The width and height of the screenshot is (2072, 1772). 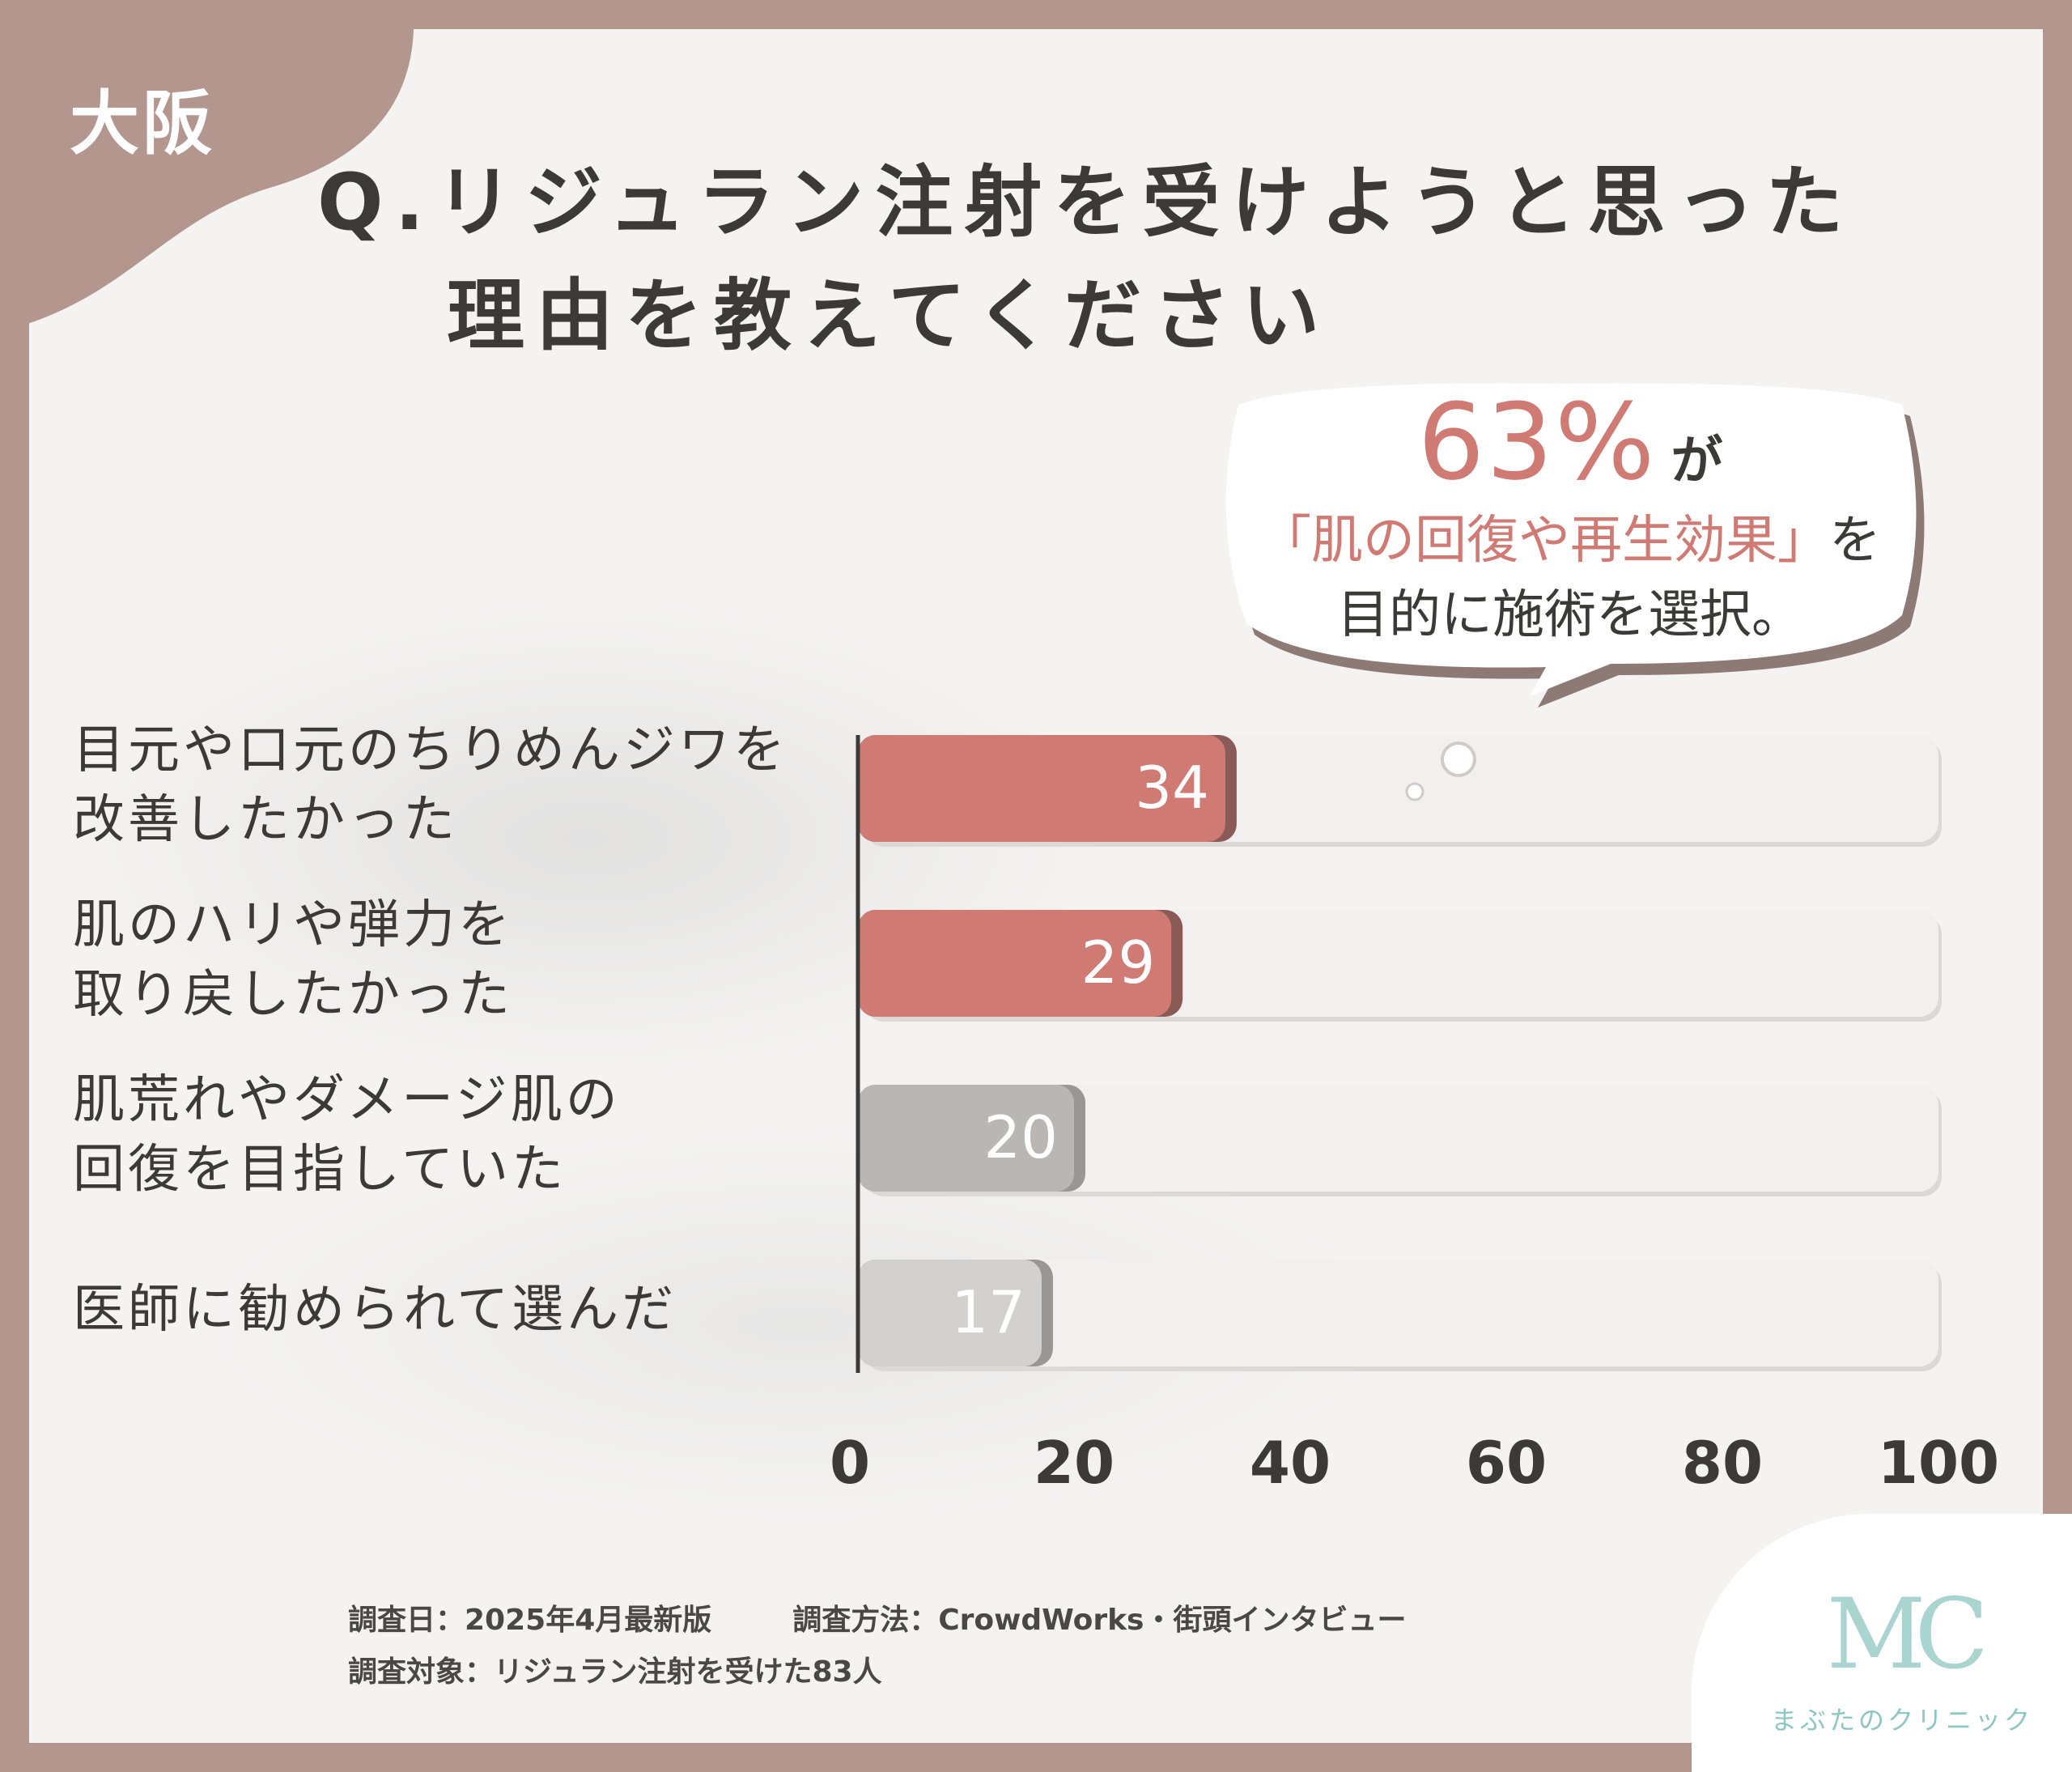 I want to click on category-label-line: 医師に勧められて選んだ, so click(x=375, y=1310).